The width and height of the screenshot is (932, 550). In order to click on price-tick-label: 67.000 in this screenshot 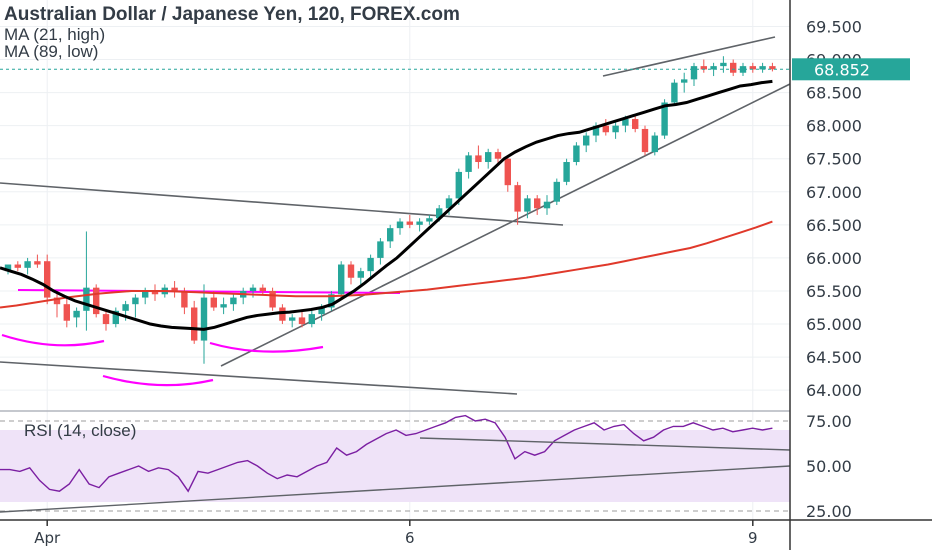, I will do `click(834, 192)`.